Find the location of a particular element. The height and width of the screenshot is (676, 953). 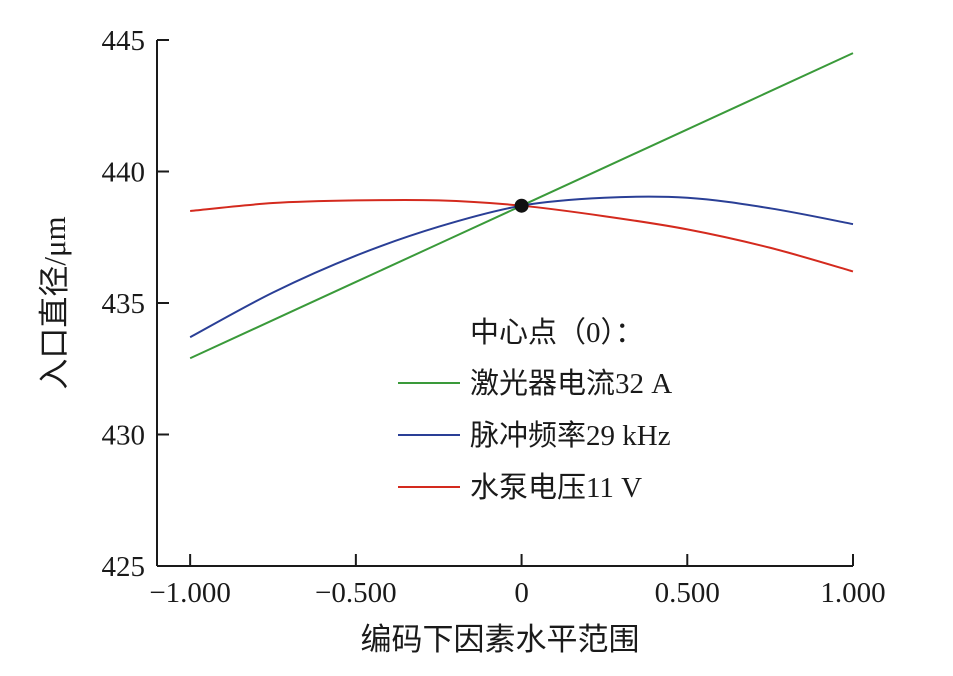

legend-label-2: 脉冲频率29 kHz is located at coordinates (570, 435).